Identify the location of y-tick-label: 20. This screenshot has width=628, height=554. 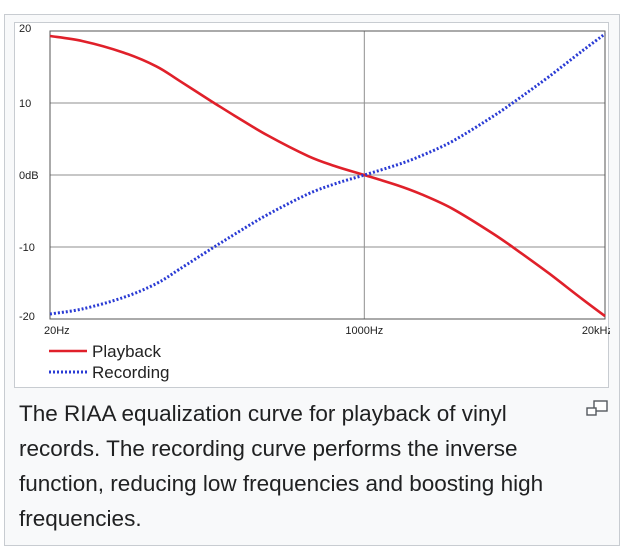
(25, 29).